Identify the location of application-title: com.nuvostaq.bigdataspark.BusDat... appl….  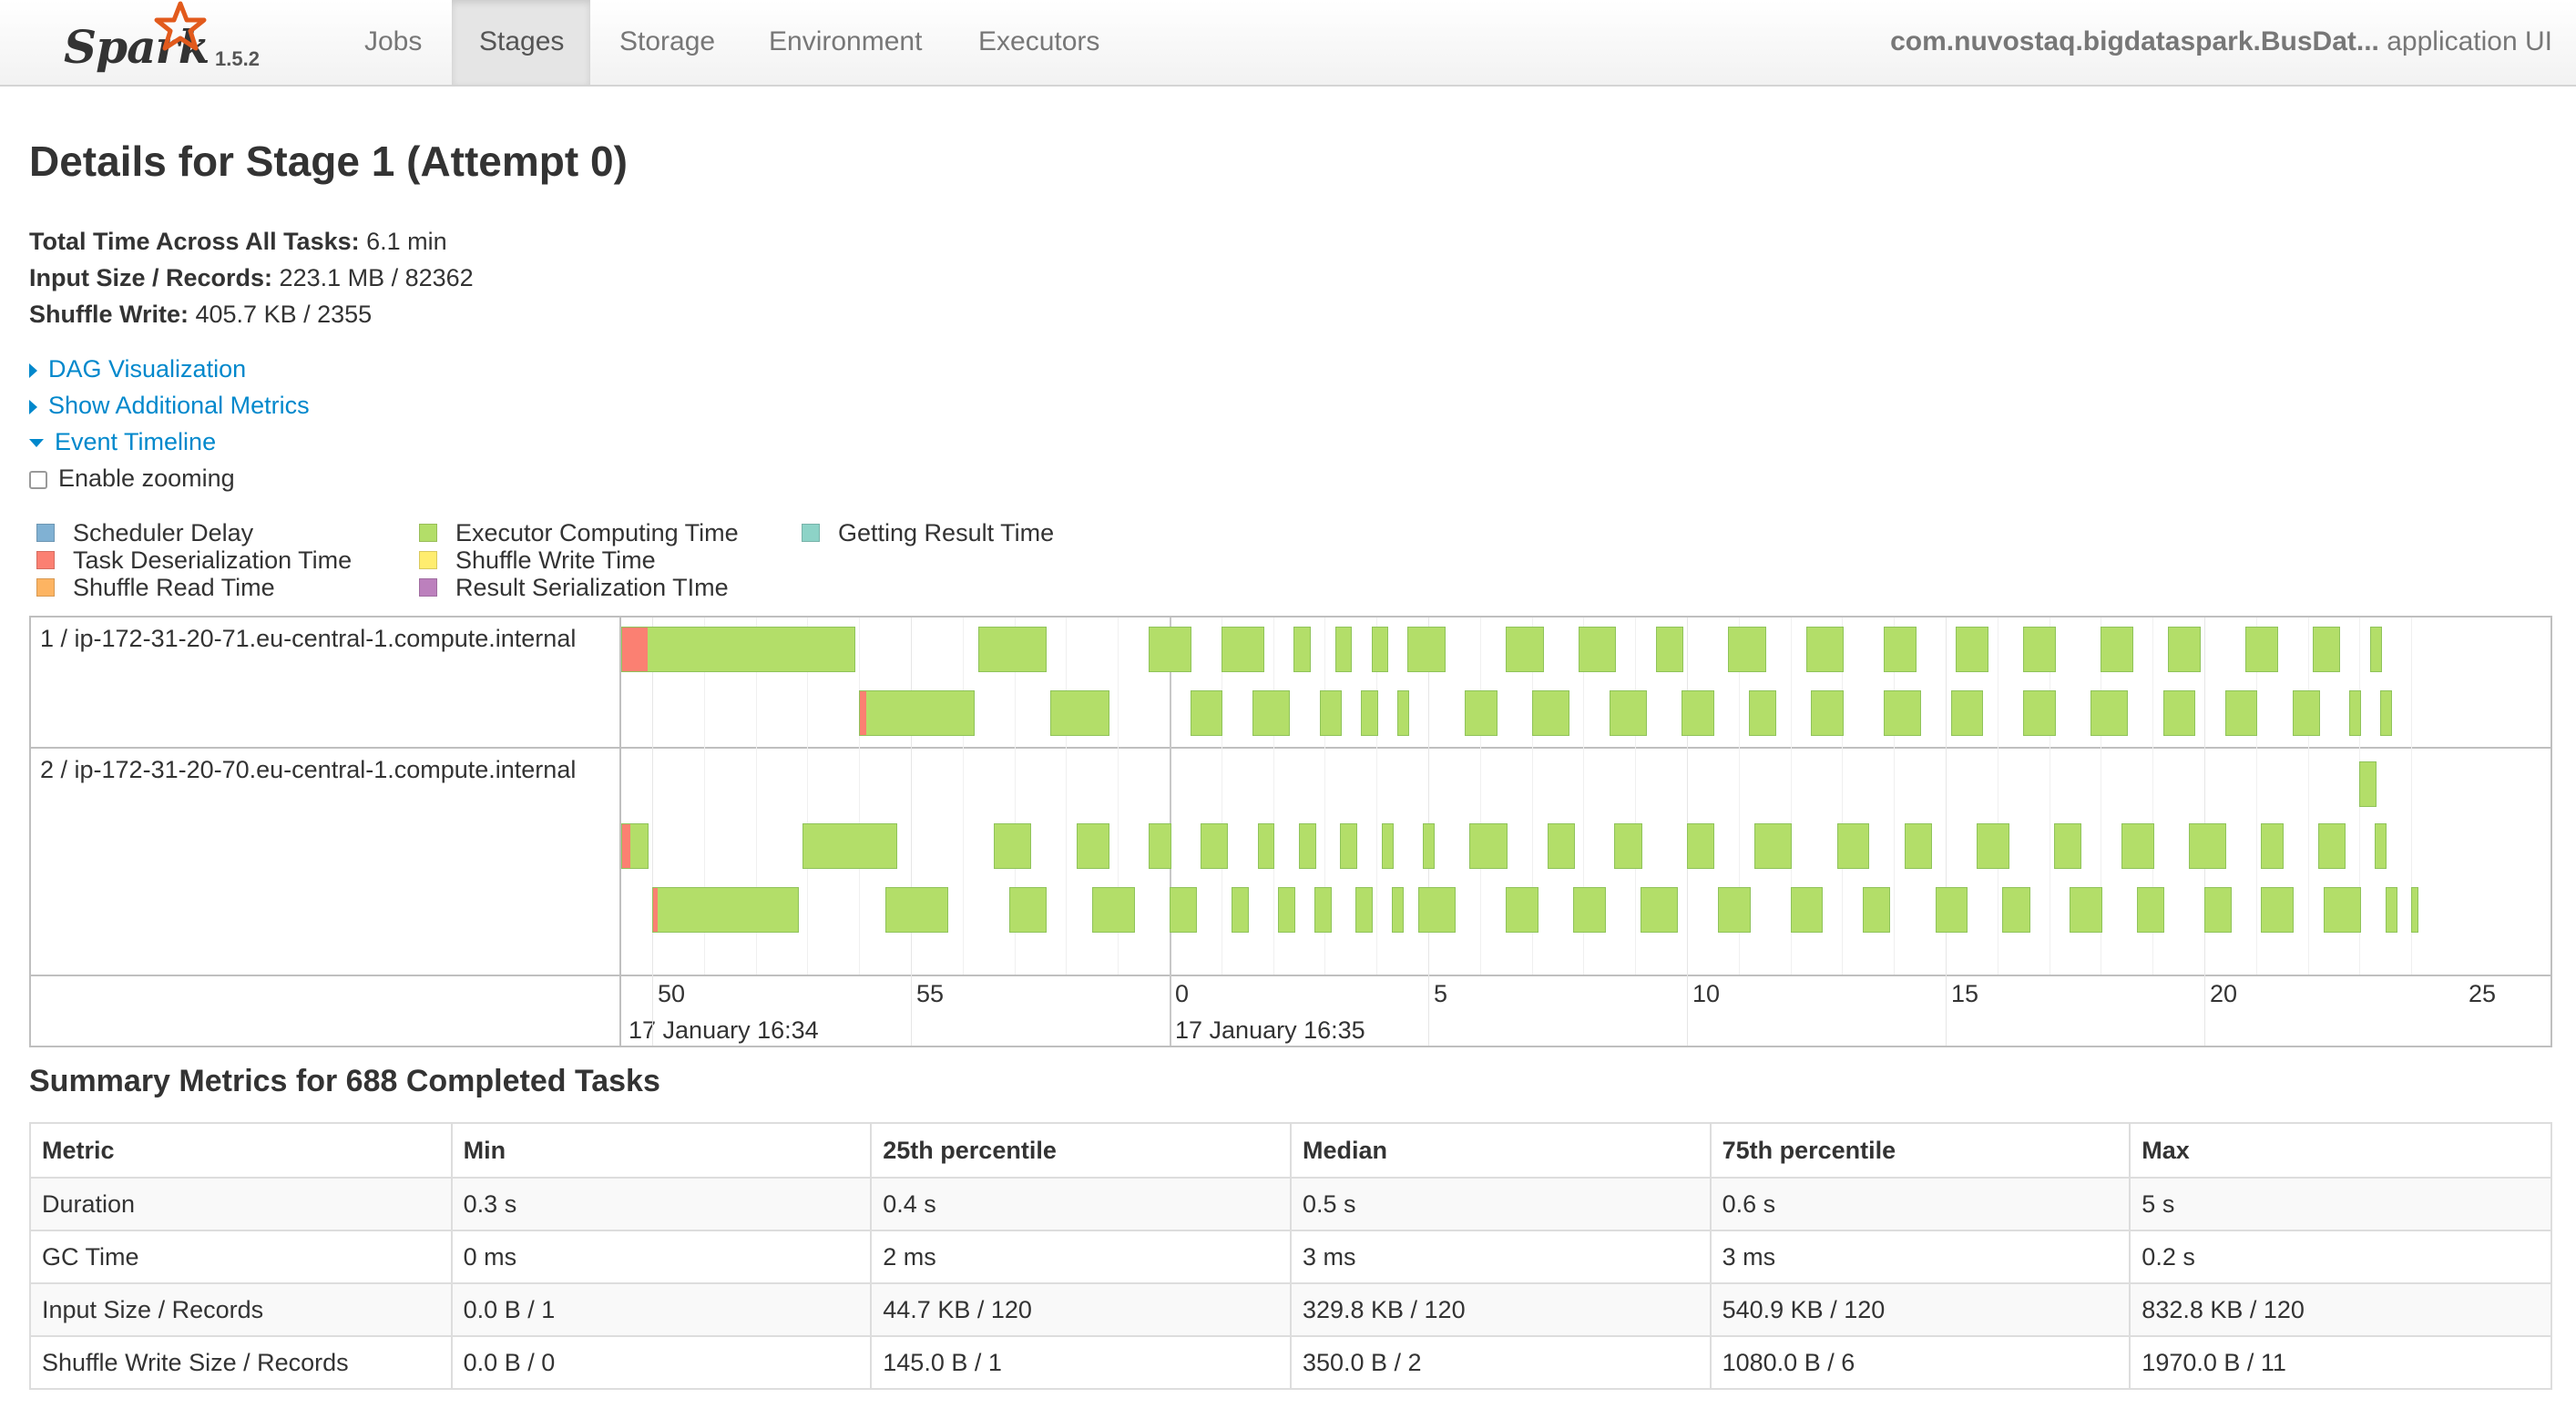
(2221, 41).